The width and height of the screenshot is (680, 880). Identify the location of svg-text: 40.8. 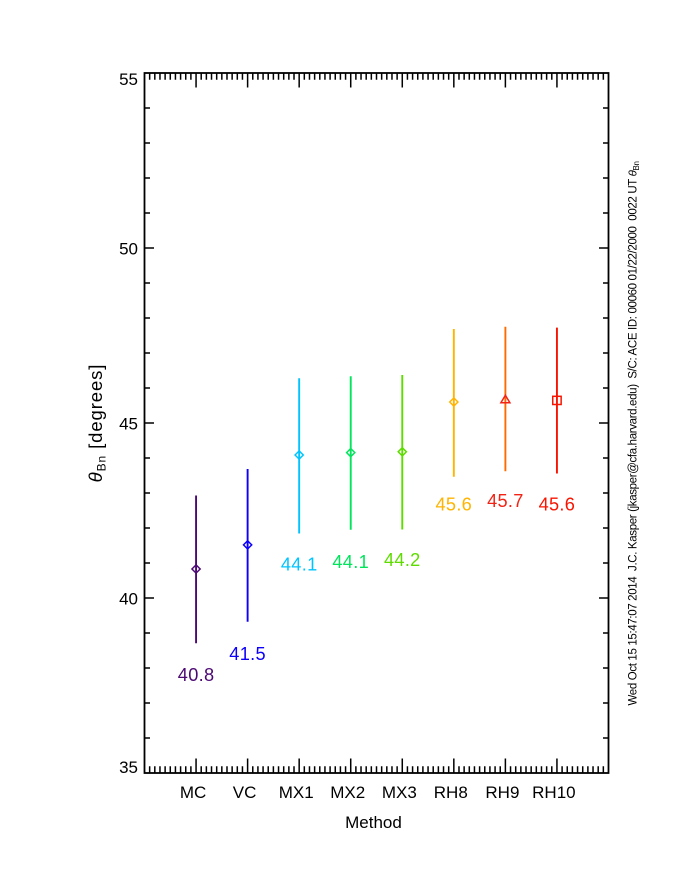
(196, 675).